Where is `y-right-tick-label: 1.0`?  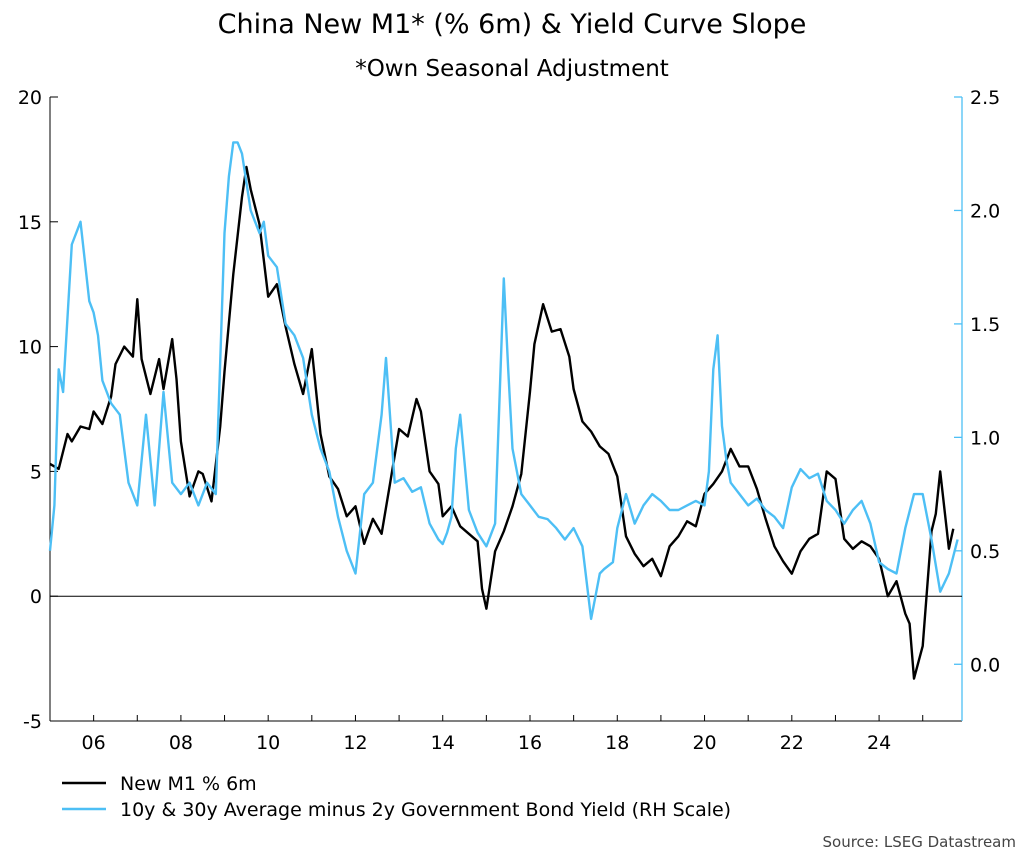 y-right-tick-label: 1.0 is located at coordinates (985, 438).